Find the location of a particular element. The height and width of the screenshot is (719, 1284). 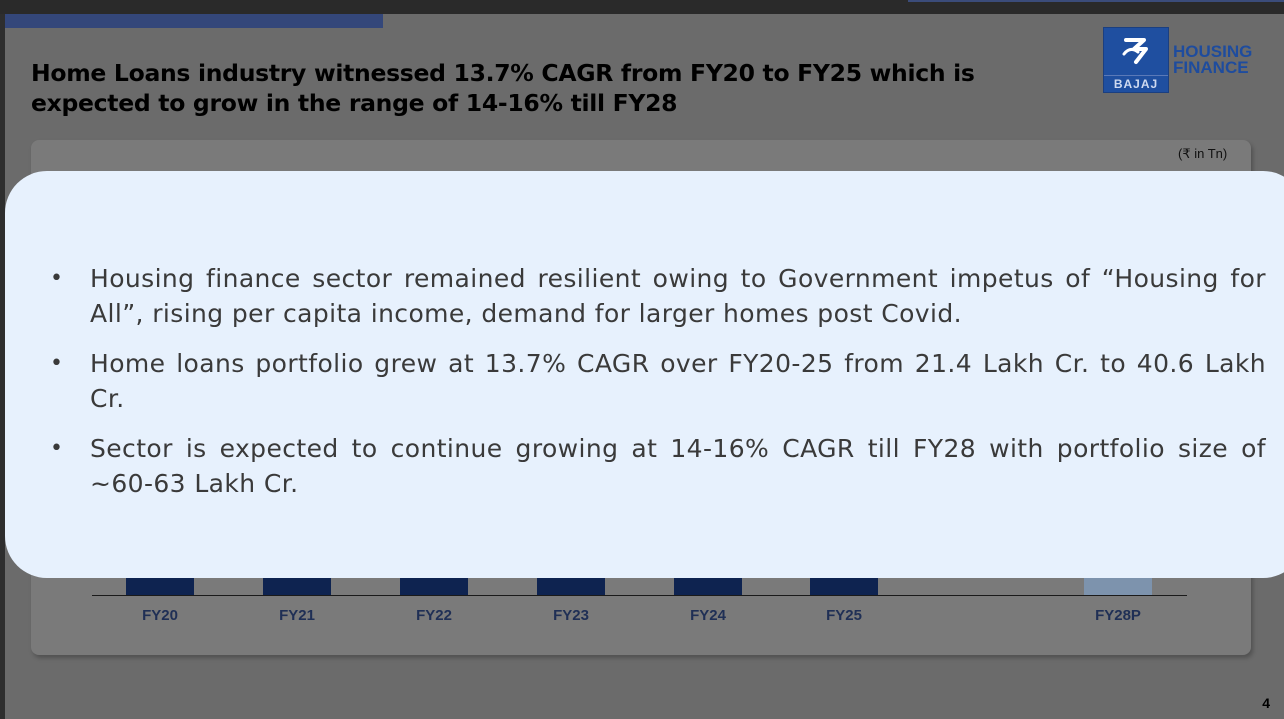

chart-x-axis is located at coordinates (639, 595).